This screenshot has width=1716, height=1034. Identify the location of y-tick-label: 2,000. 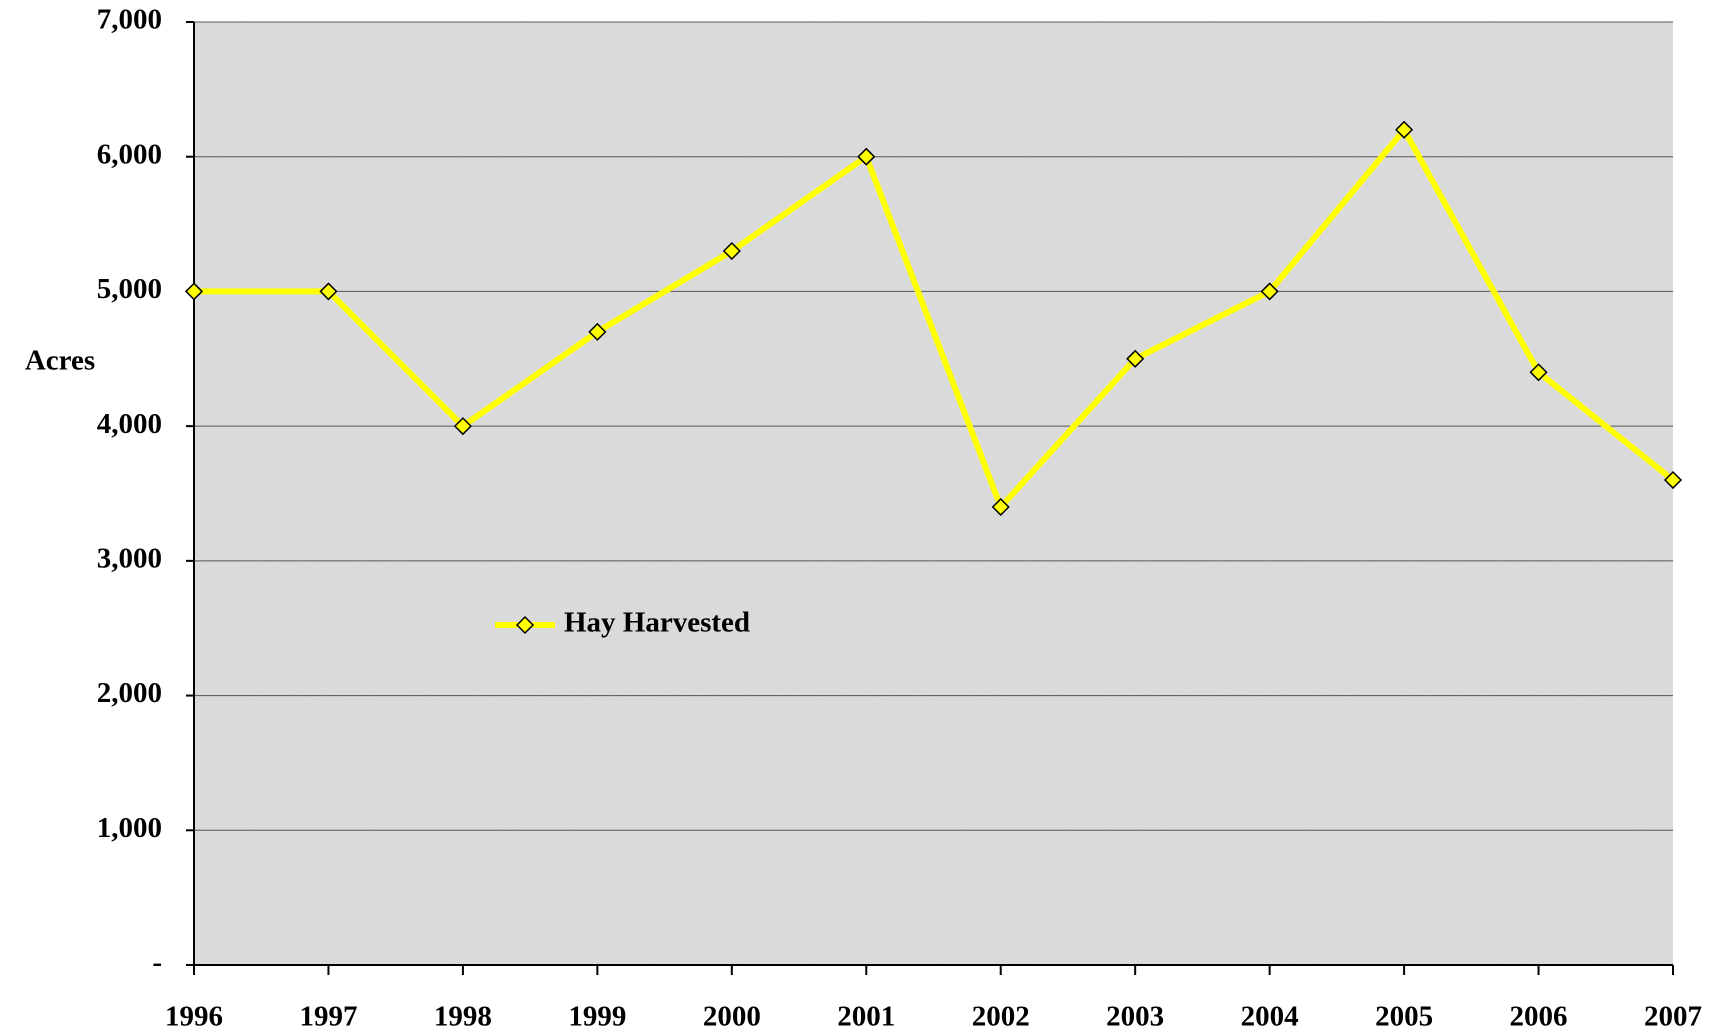
(129, 693).